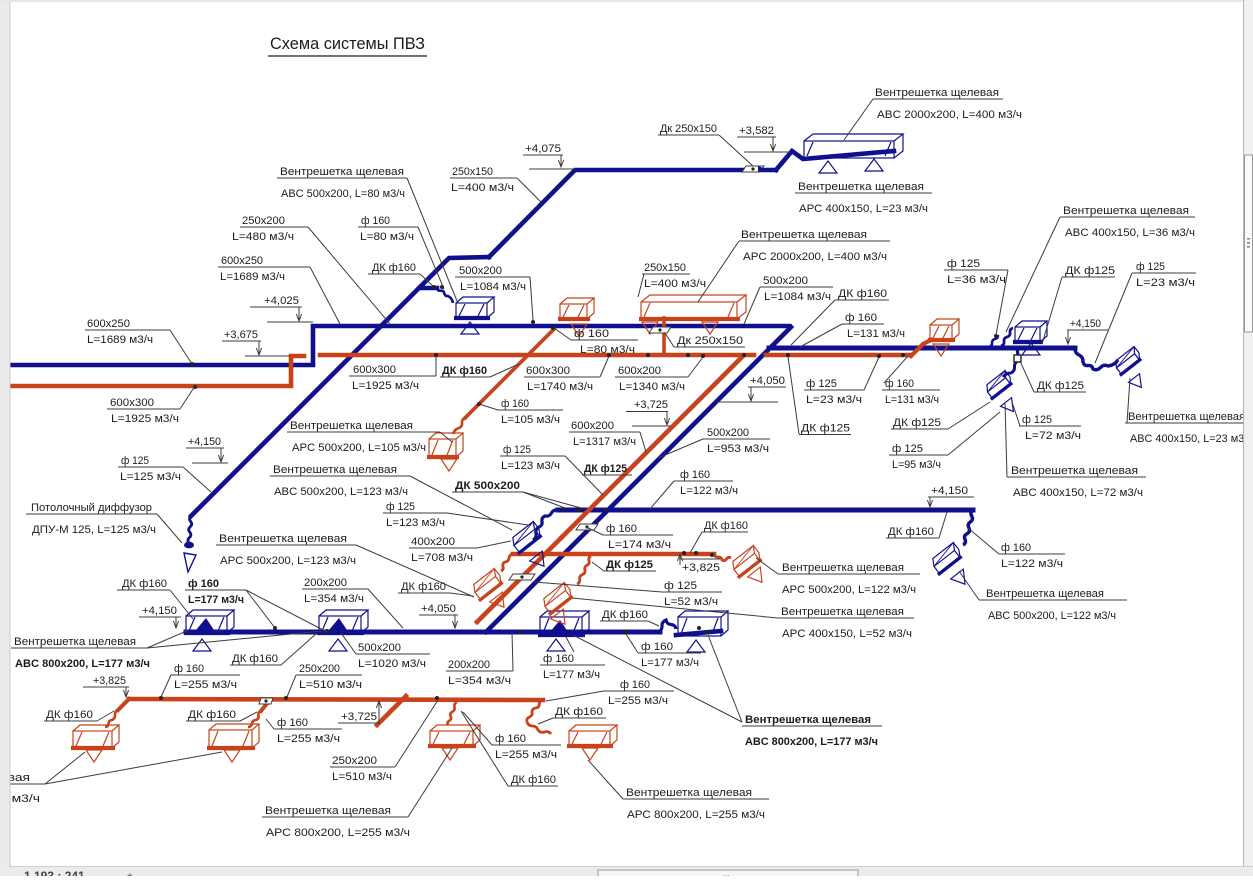 The height and width of the screenshot is (881, 1253). What do you see at coordinates (288, 561) in the screenshot?
I see `svg-text: АРС 500x200, L=123 м3/ч` at bounding box center [288, 561].